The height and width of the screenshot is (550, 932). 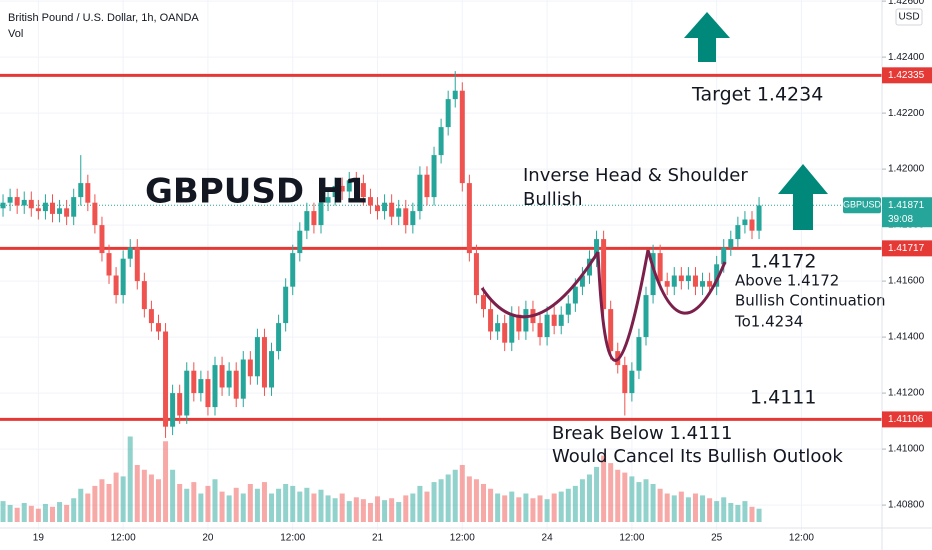 What do you see at coordinates (39, 538) in the screenshot?
I see `x-tick-label: 19` at bounding box center [39, 538].